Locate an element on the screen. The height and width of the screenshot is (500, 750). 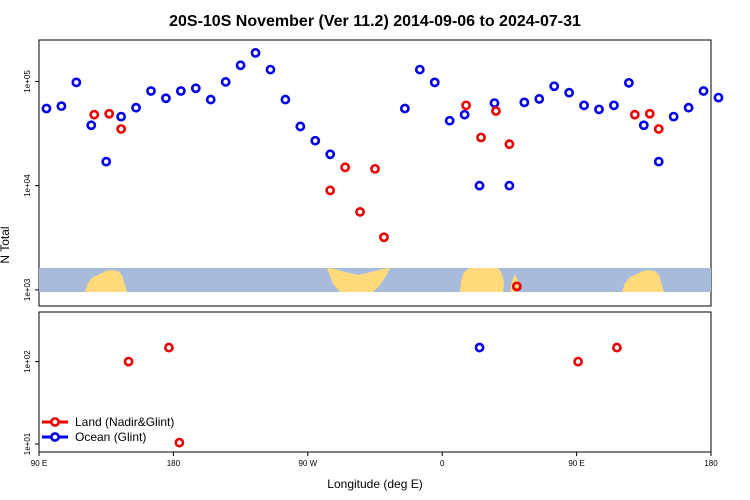
y-tick-label: 1e+05 is located at coordinates (27, 81).